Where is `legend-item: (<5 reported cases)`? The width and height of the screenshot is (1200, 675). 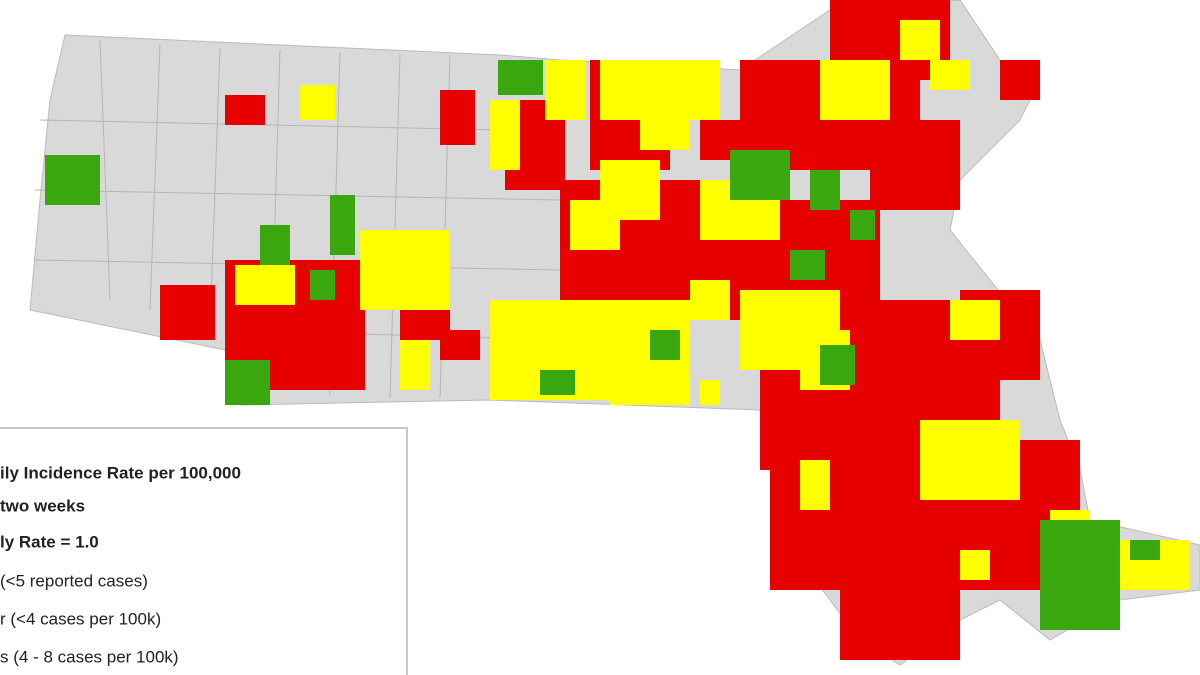 legend-item: (<5 reported cases) is located at coordinates (74, 580).